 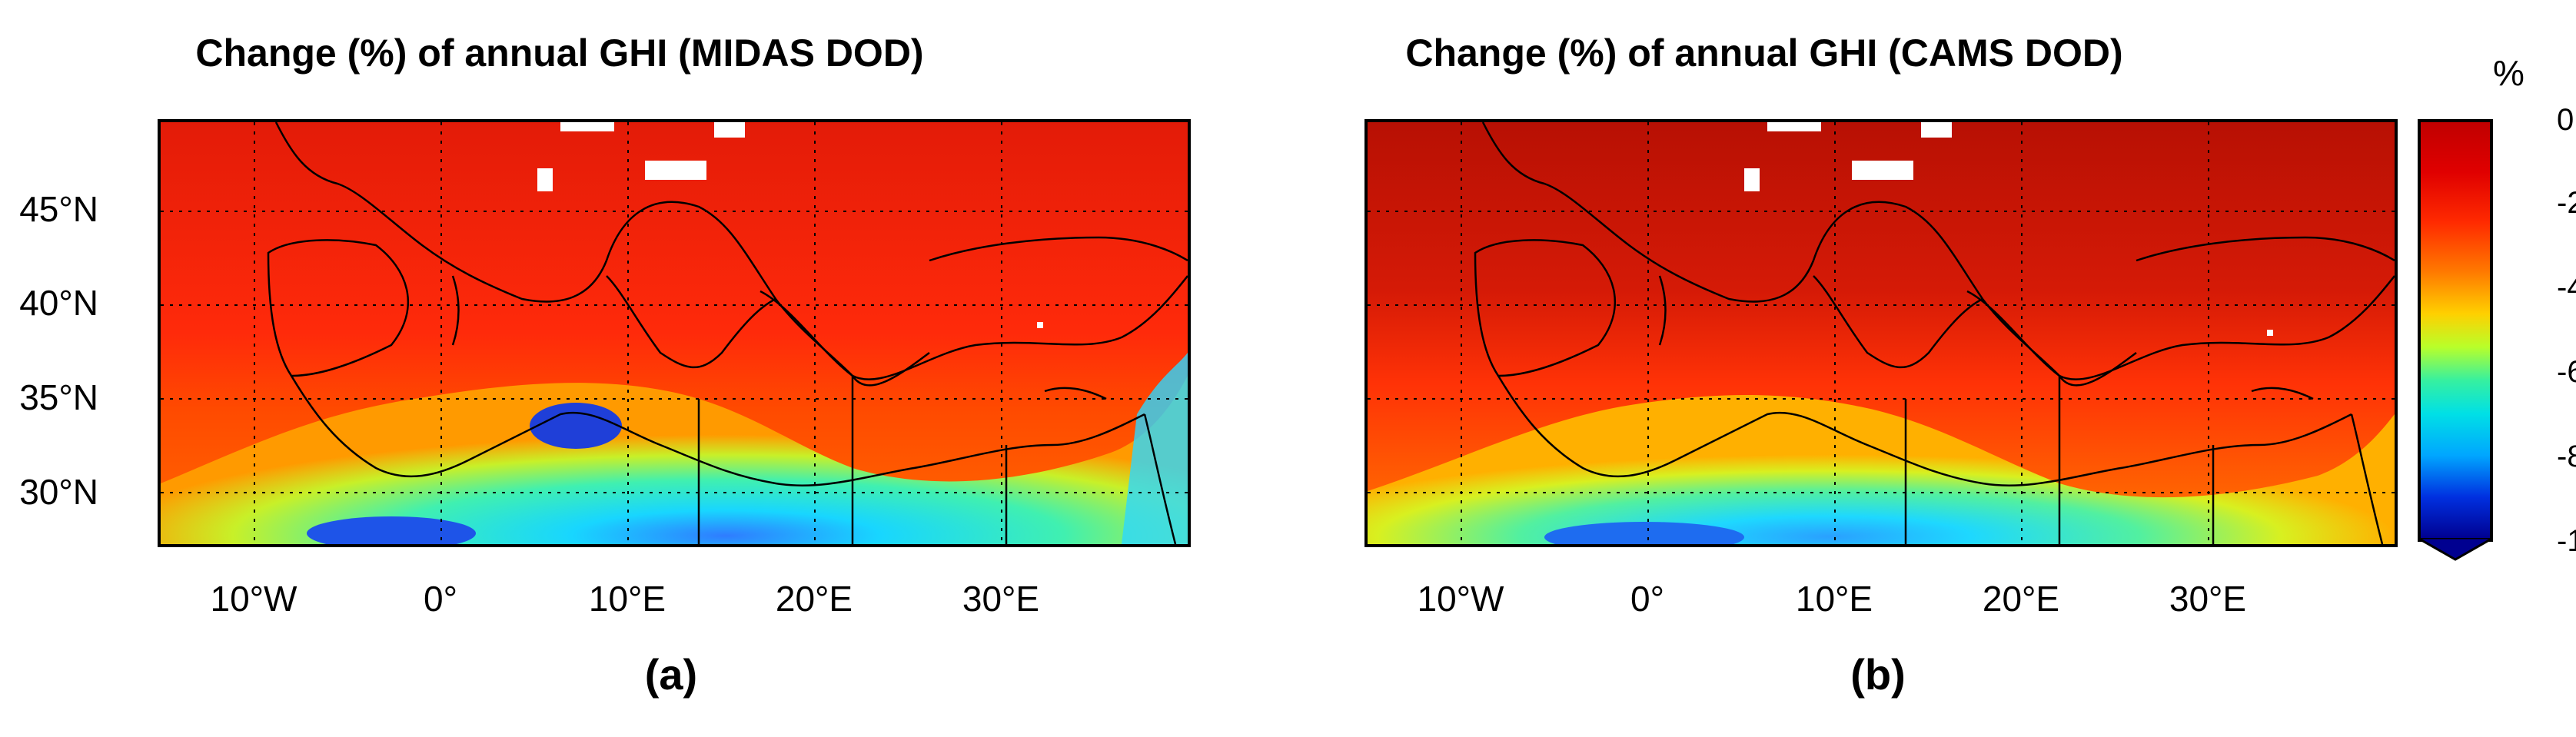 I want to click on x-tick-20e: 20°E, so click(x=814, y=599).